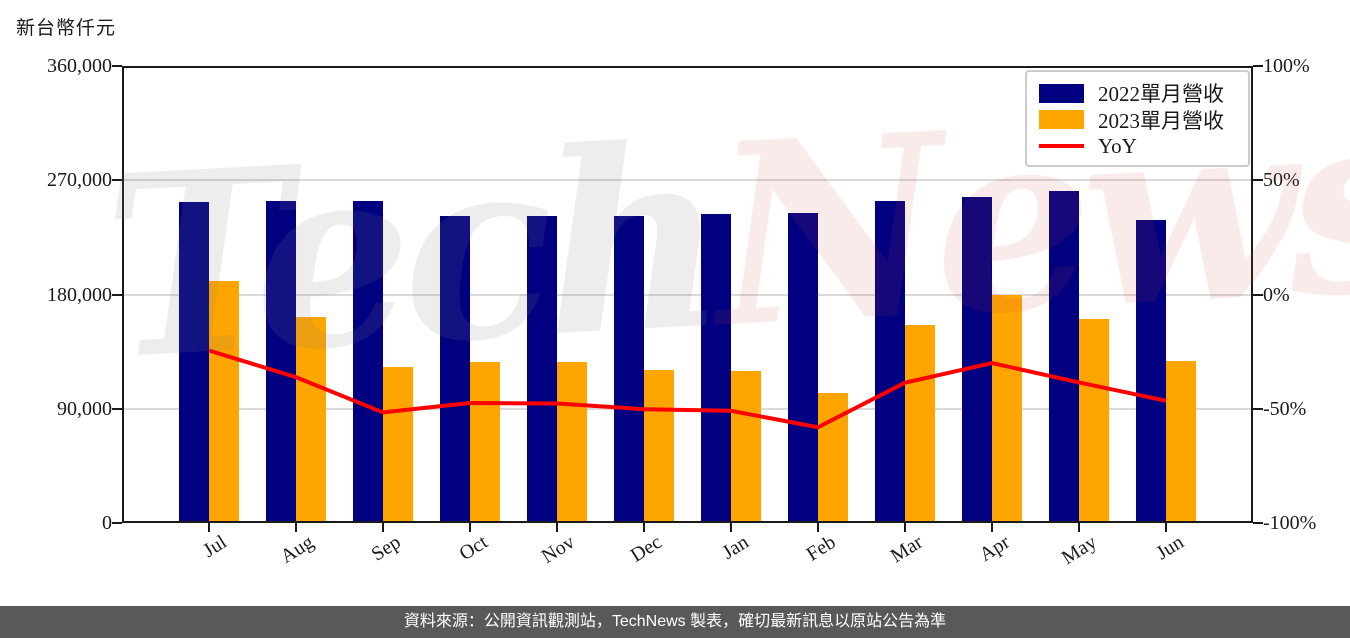 The image size is (1350, 638). What do you see at coordinates (746, 447) in the screenshot?
I see `bar-2023單月營收-Jan` at bounding box center [746, 447].